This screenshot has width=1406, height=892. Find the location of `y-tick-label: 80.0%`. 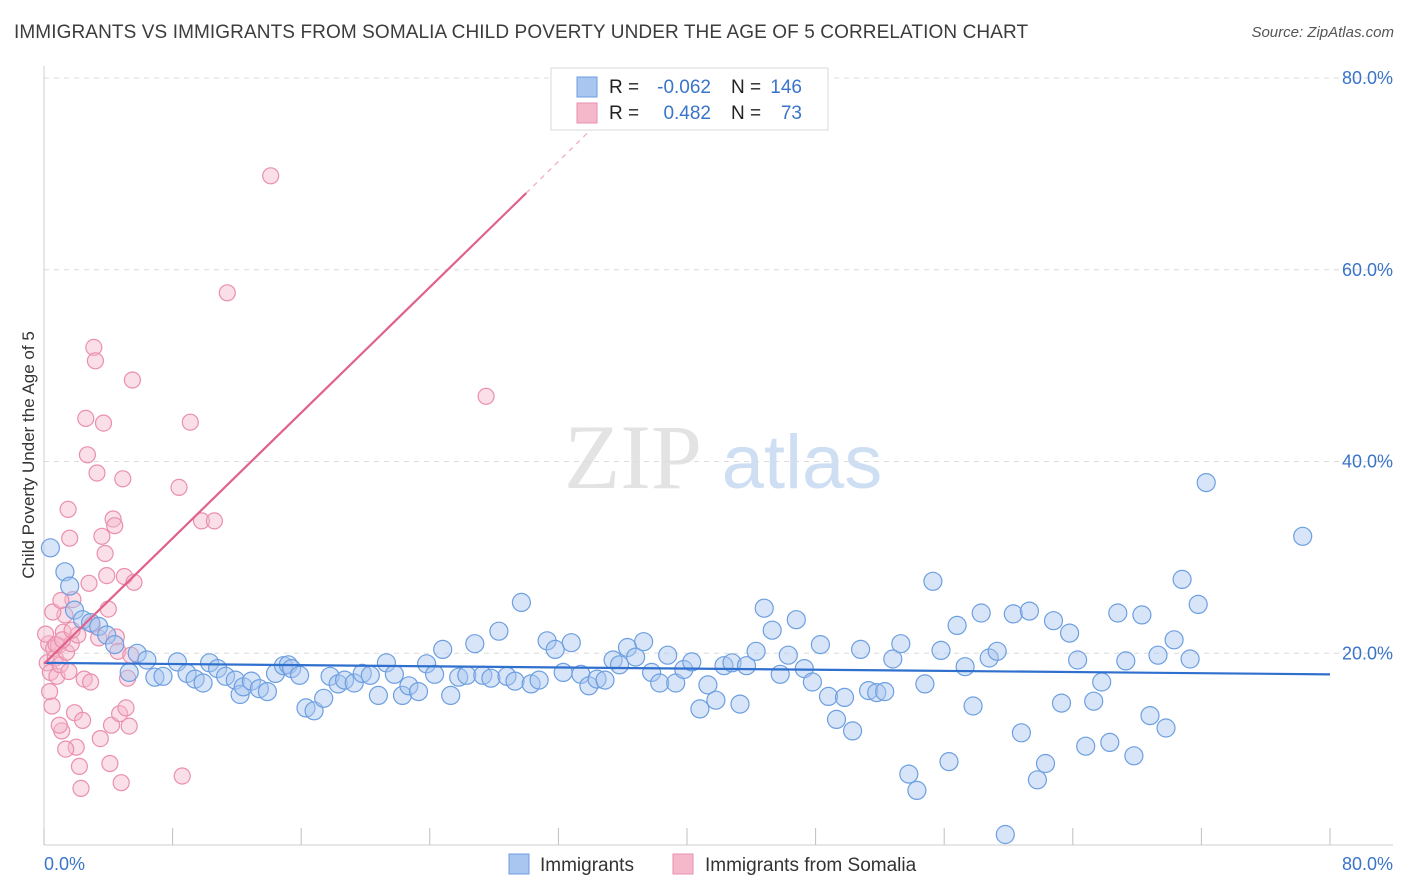

y-tick-label: 80.0% is located at coordinates (1367, 78).